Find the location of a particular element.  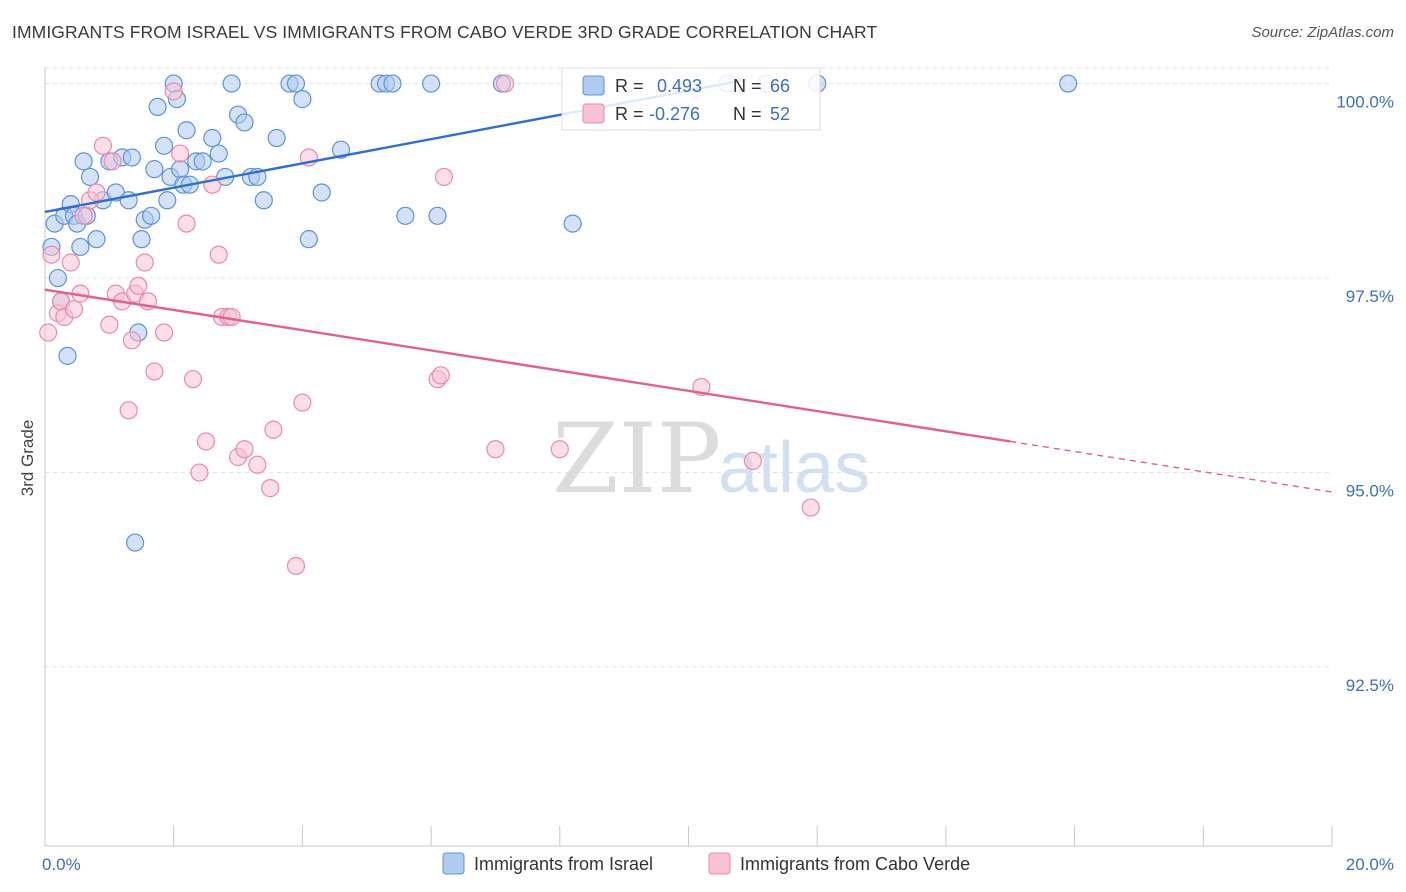

watermark: ZIP atlas is located at coordinates (711, 459).